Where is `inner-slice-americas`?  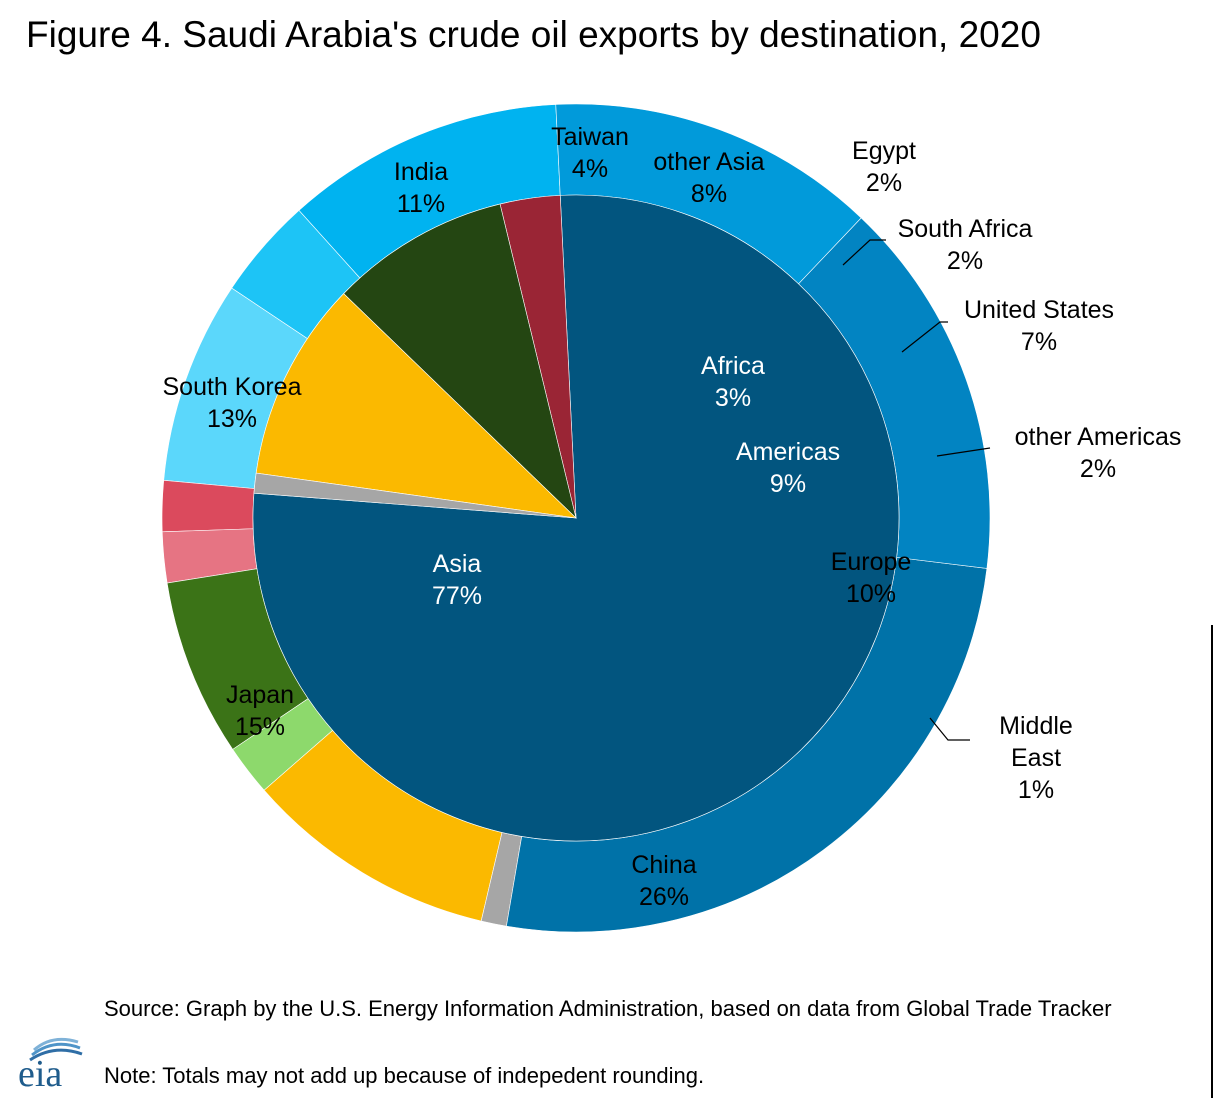 inner-slice-americas is located at coordinates (460, 361).